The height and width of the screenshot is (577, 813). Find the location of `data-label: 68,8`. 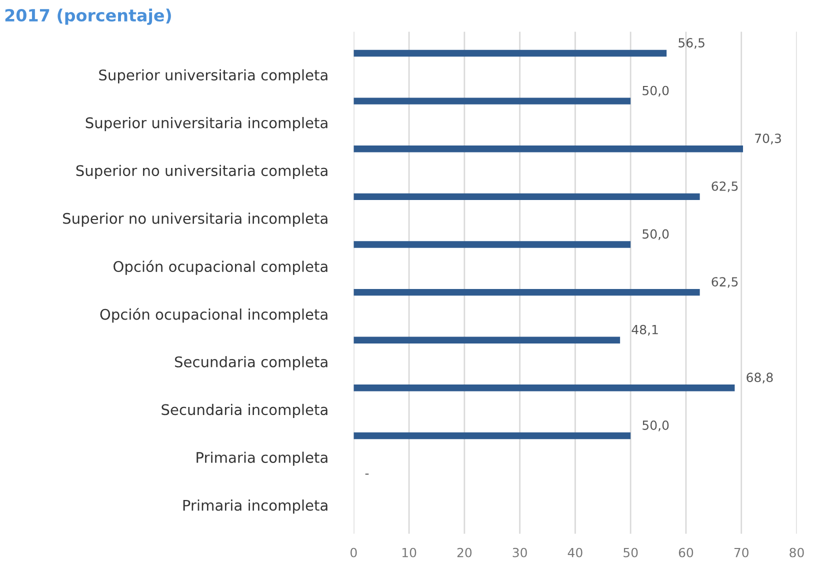

data-label: 68,8 is located at coordinates (759, 378).